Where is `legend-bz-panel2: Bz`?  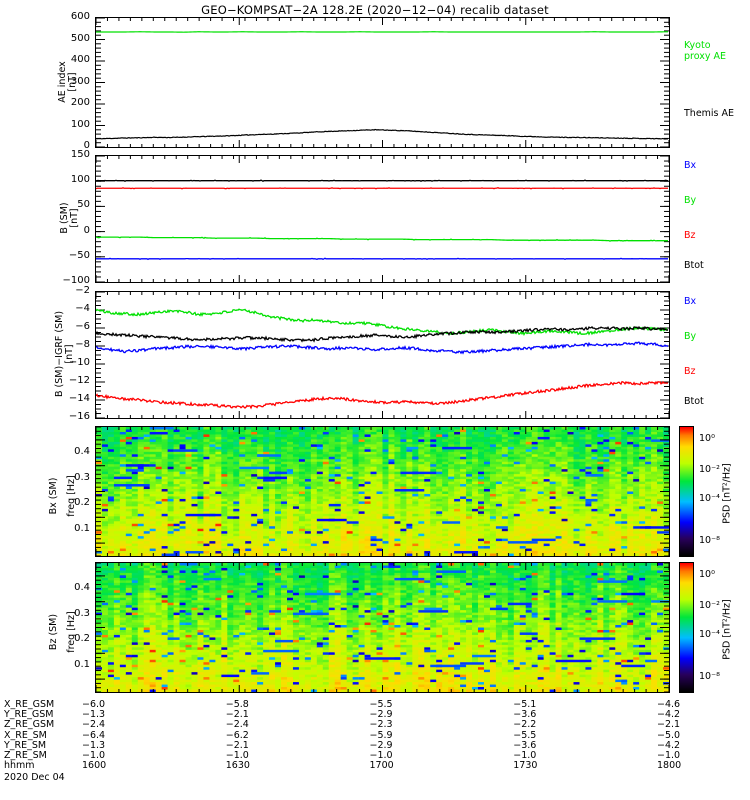
legend-bz-panel2: Bz is located at coordinates (690, 235).